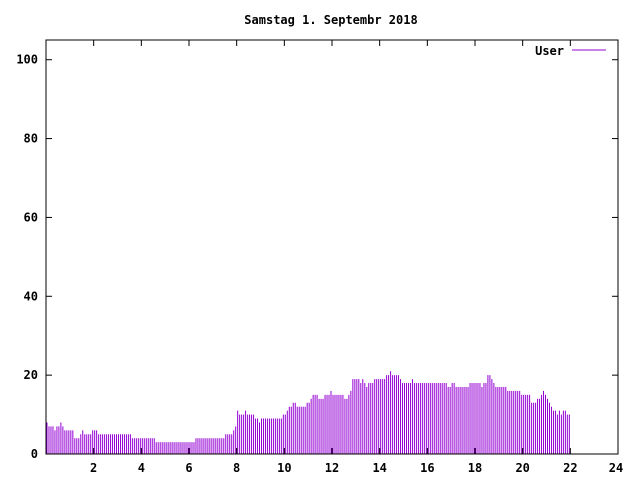 This screenshot has height=480, width=640. Describe the element at coordinates (427, 468) in the screenshot. I see `x-tick-label: 16` at that location.